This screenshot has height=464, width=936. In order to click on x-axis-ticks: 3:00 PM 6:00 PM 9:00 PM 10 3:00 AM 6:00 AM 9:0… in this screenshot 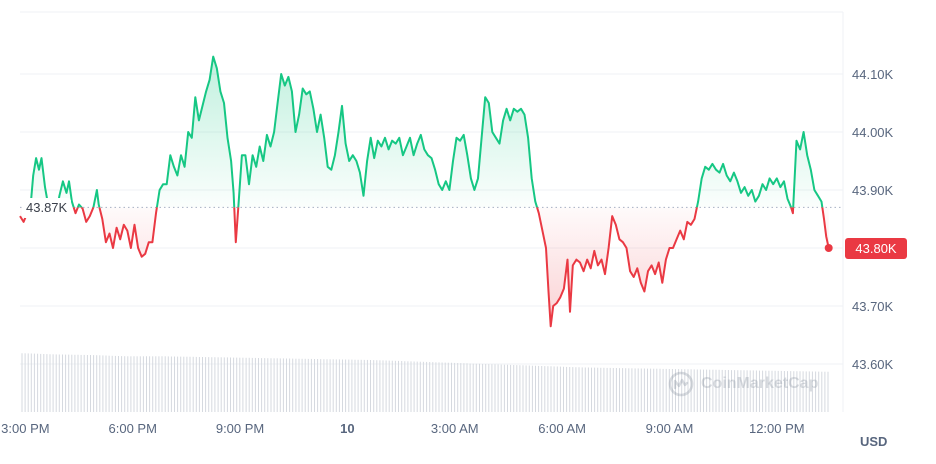, I will do `click(402, 428)`.